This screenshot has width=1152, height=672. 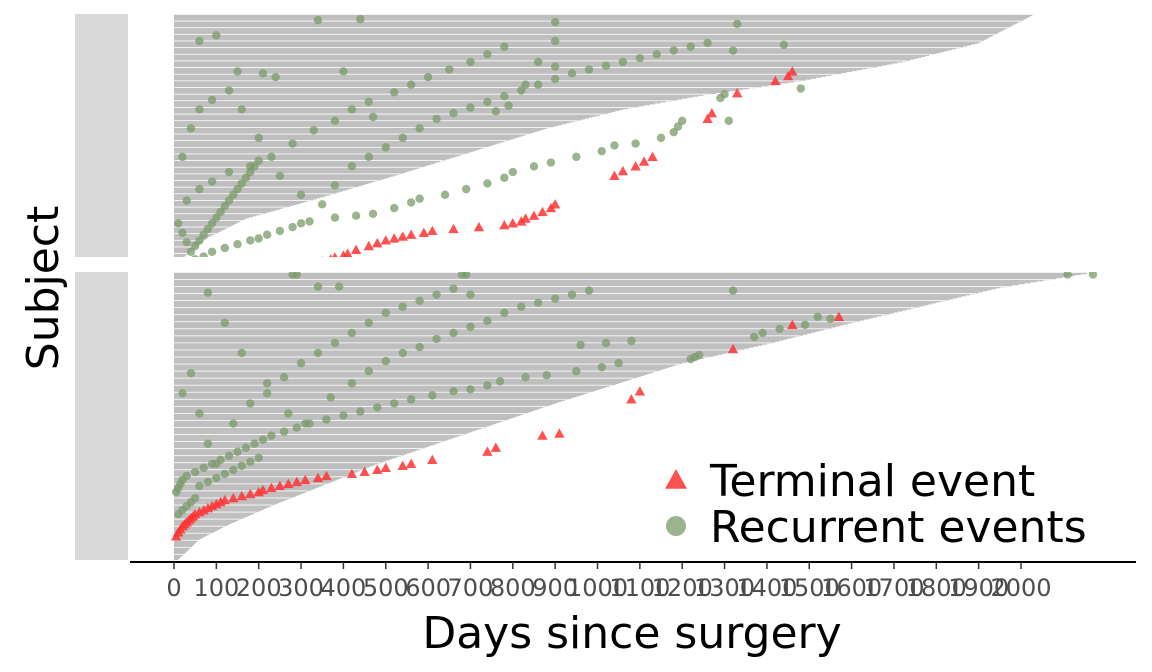 What do you see at coordinates (173, 588) in the screenshot?
I see `x-tick-label: 0` at bounding box center [173, 588].